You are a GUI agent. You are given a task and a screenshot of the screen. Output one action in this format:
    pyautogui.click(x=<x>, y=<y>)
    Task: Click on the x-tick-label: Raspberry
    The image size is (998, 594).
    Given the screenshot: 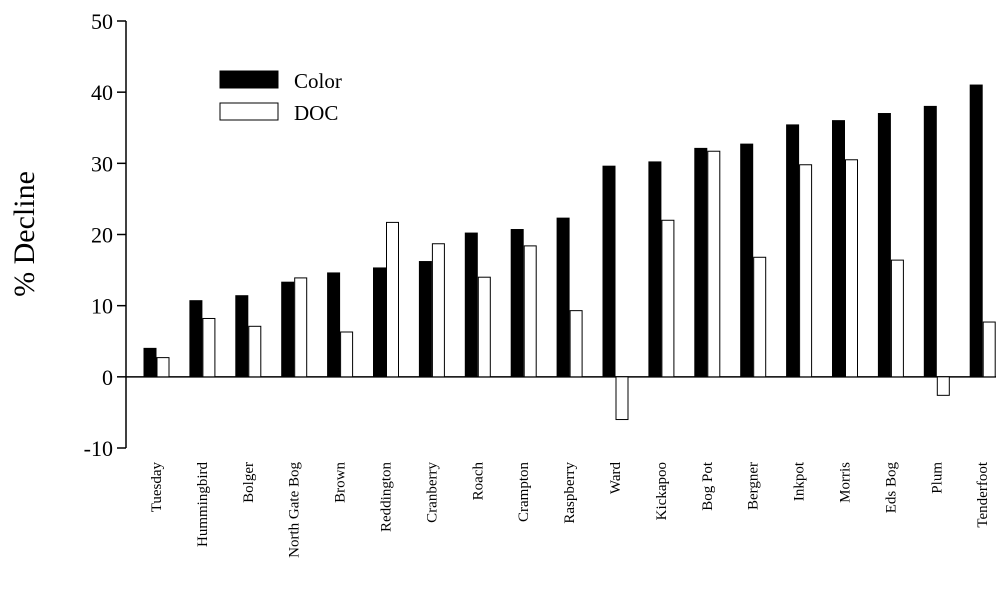 What is the action you would take?
    pyautogui.click(x=570, y=493)
    